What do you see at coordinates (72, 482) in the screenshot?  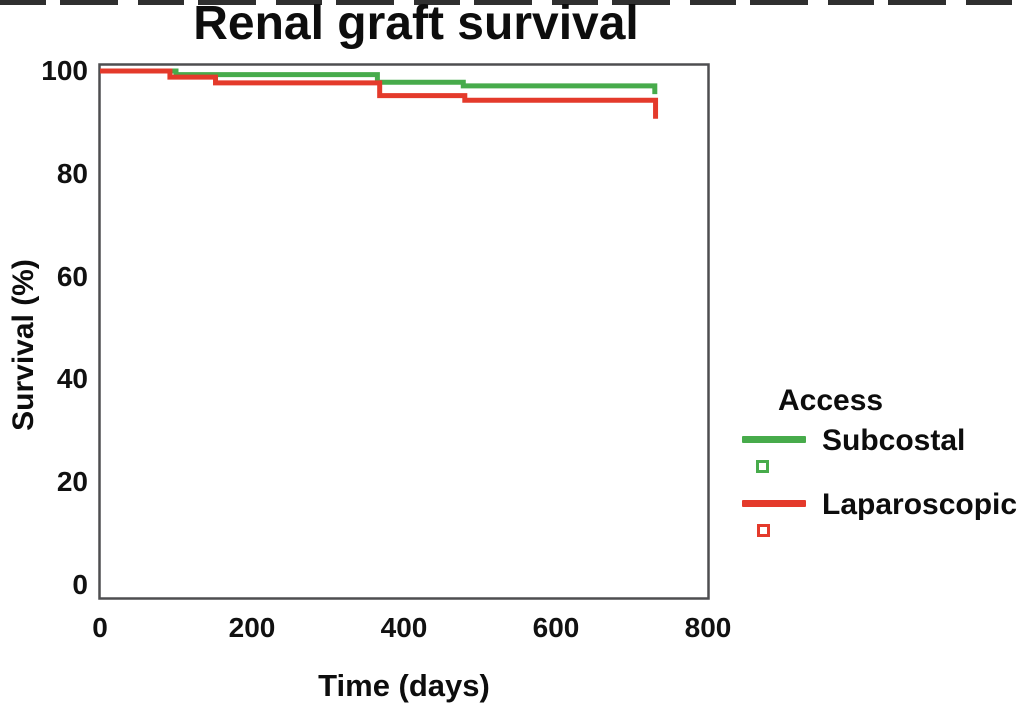 I see `y-tick-label: 20` at bounding box center [72, 482].